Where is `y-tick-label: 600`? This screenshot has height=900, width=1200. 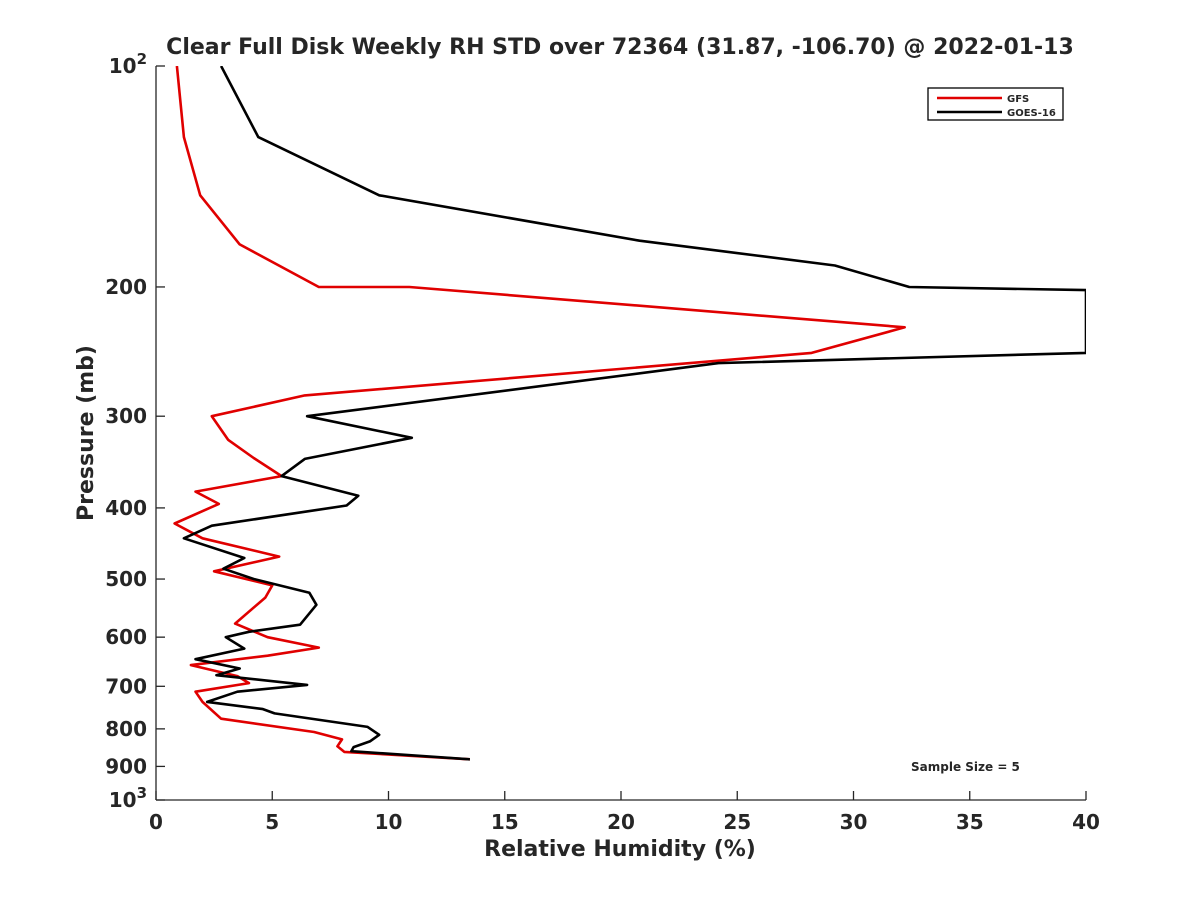 y-tick-label: 600 is located at coordinates (126, 637).